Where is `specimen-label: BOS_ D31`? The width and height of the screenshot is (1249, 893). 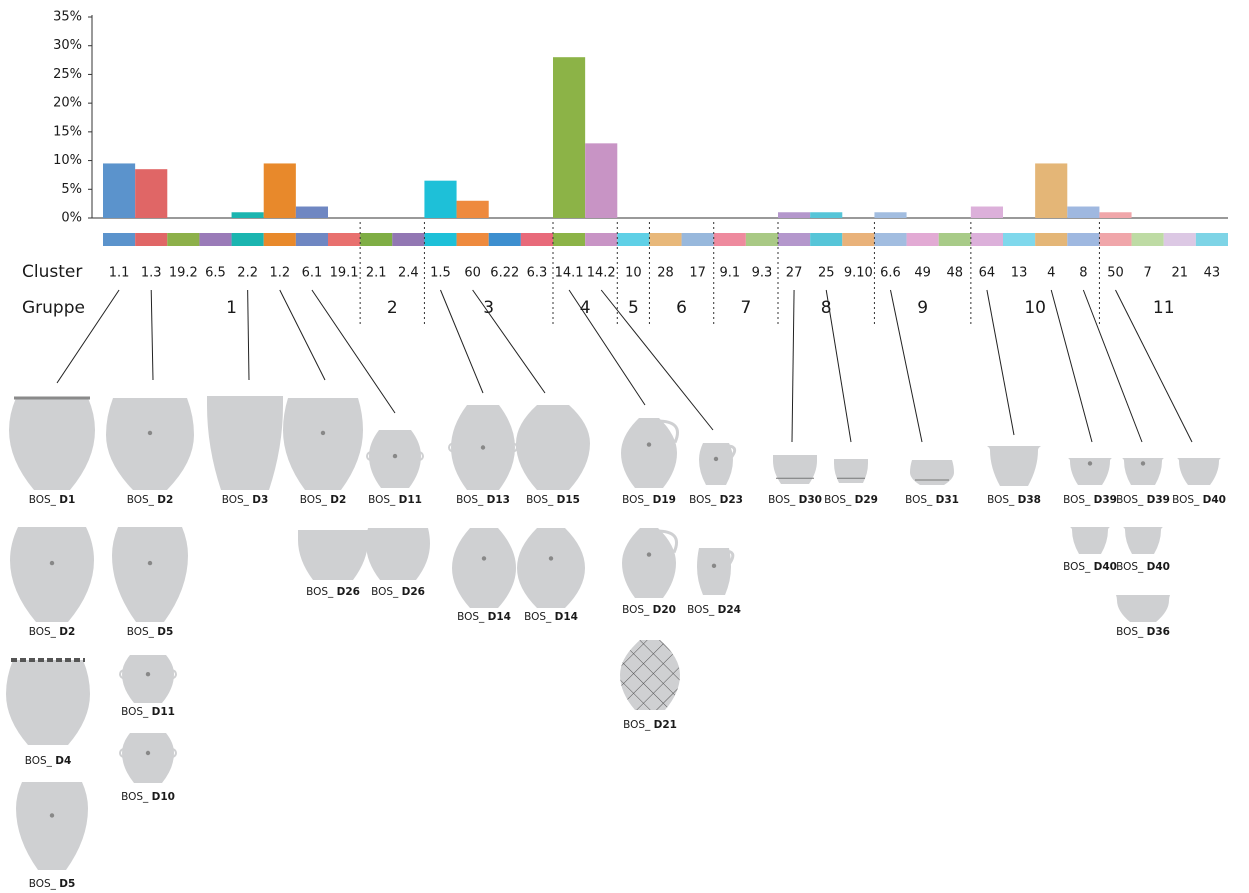 specimen-label: BOS_ D31 is located at coordinates (932, 500).